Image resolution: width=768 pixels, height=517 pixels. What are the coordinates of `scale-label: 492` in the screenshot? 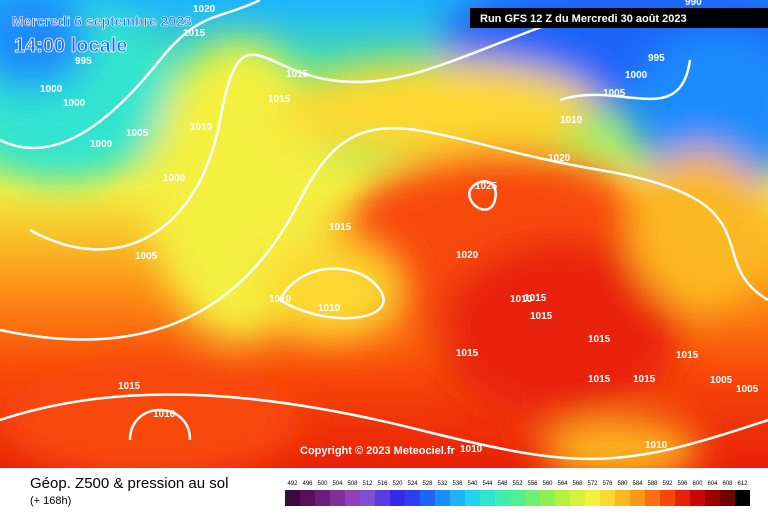 It's located at (292, 484).